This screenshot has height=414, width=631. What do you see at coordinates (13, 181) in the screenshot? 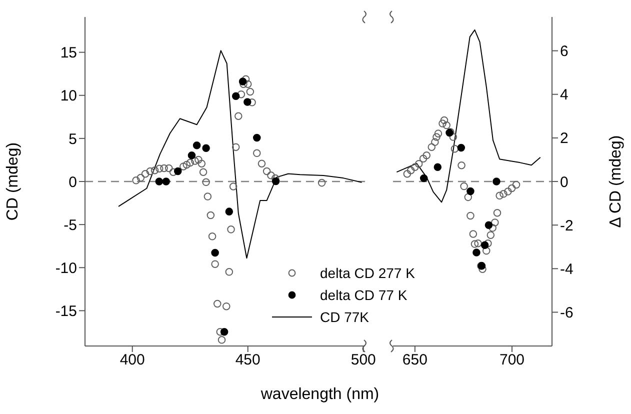
I see `y-axis-title: CD (mdeg)` at bounding box center [13, 181].